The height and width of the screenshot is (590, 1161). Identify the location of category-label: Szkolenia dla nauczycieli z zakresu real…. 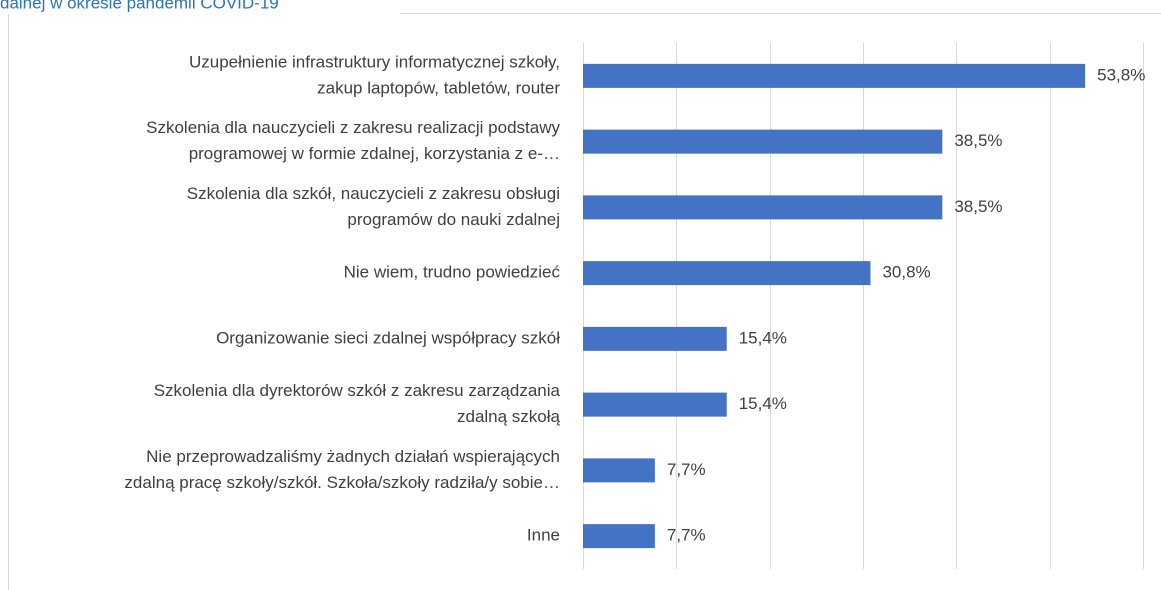
(353, 127).